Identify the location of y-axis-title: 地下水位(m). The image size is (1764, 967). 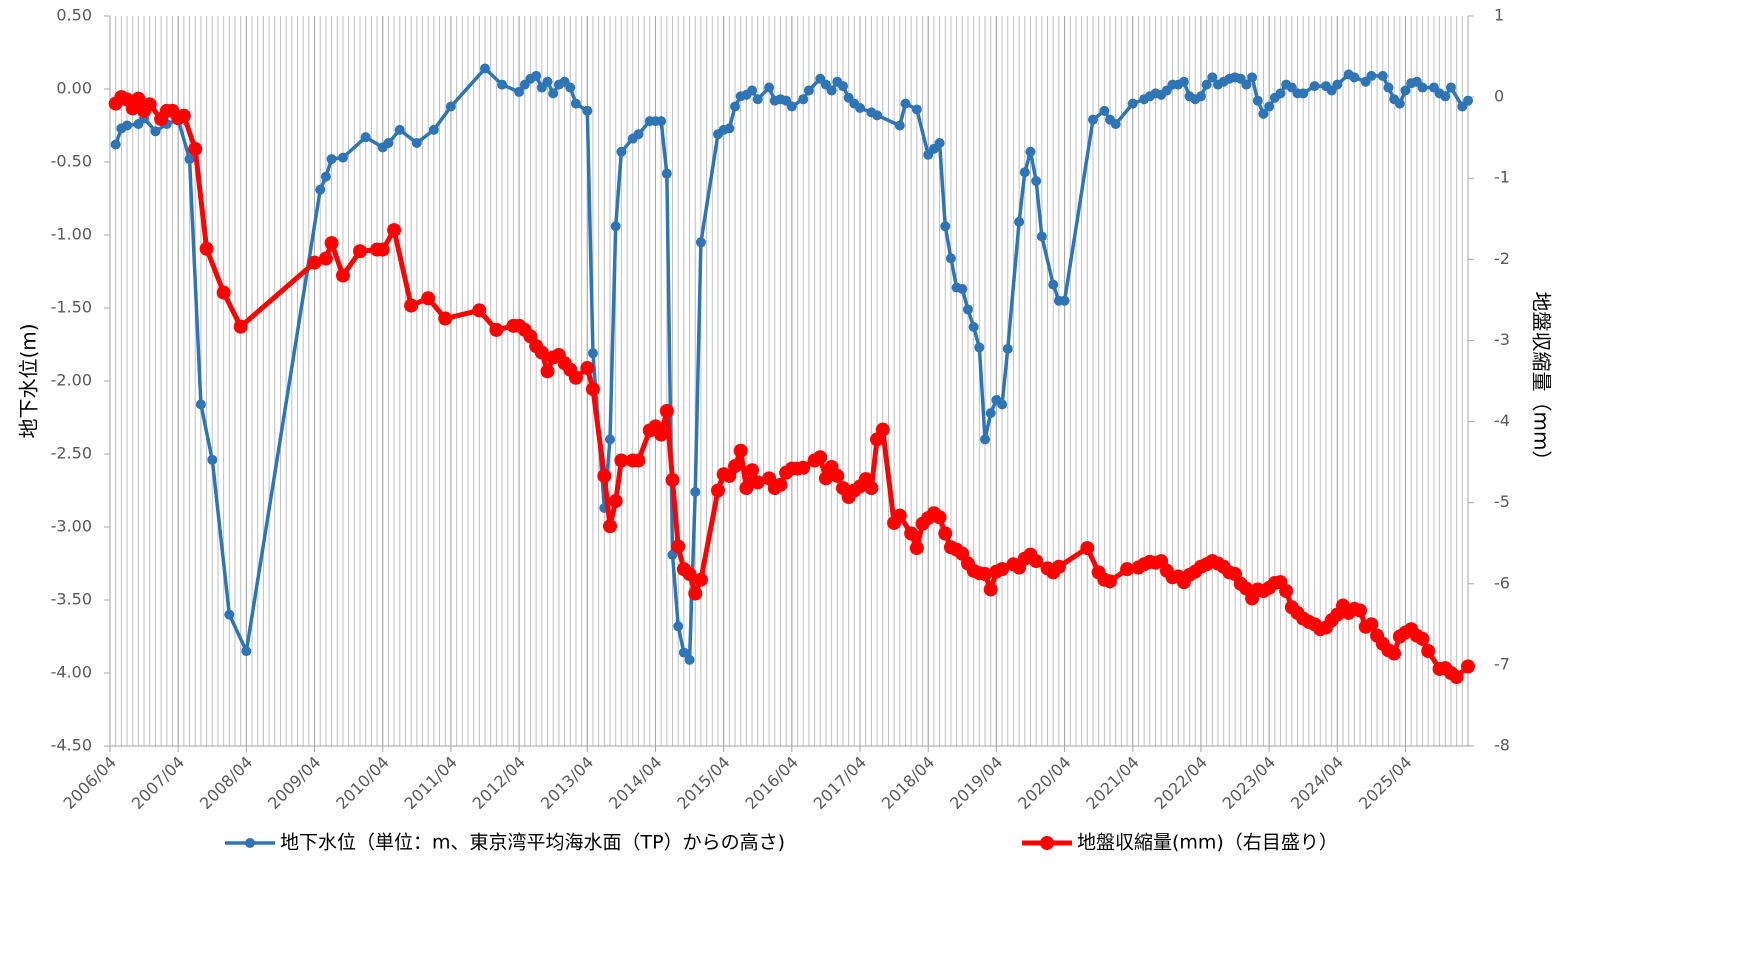
(29, 380).